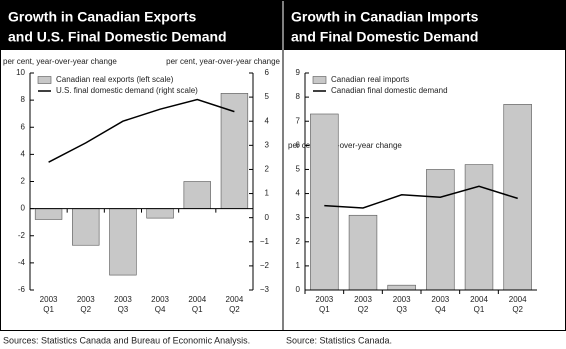 The height and width of the screenshot is (349, 566). I want to click on y2-tick-label: 1, so click(267, 193).